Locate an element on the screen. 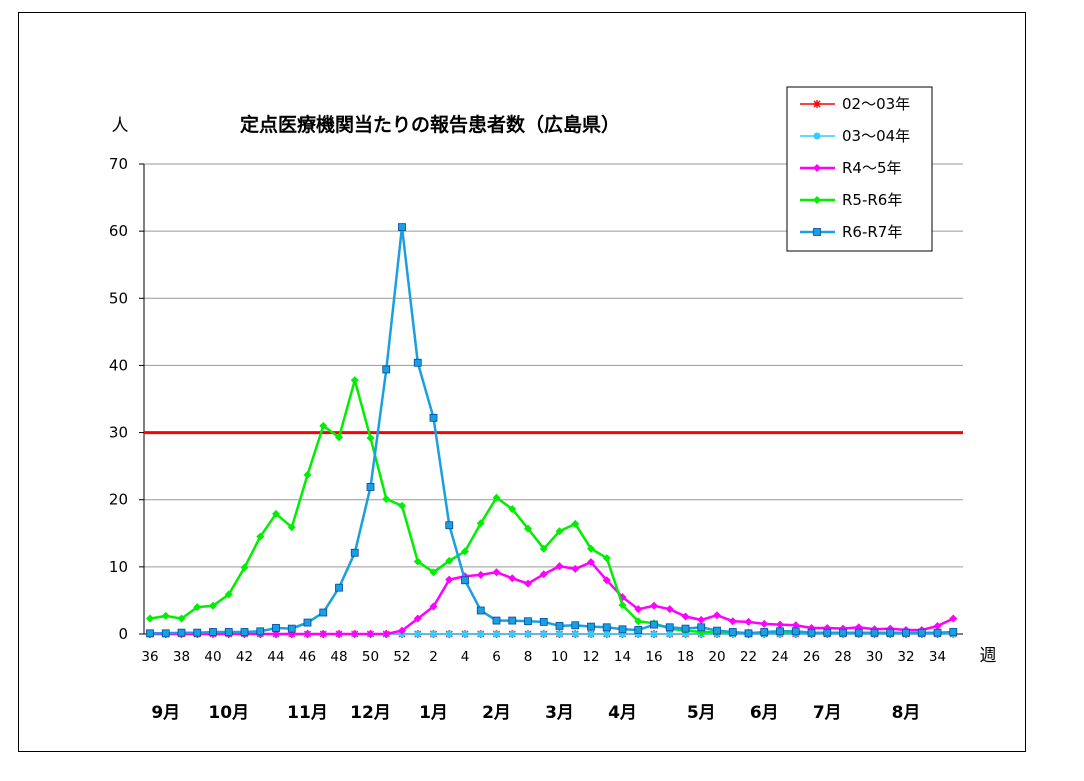 The width and height of the screenshot is (1084, 781). y-axis-unit: 人 is located at coordinates (120, 126).